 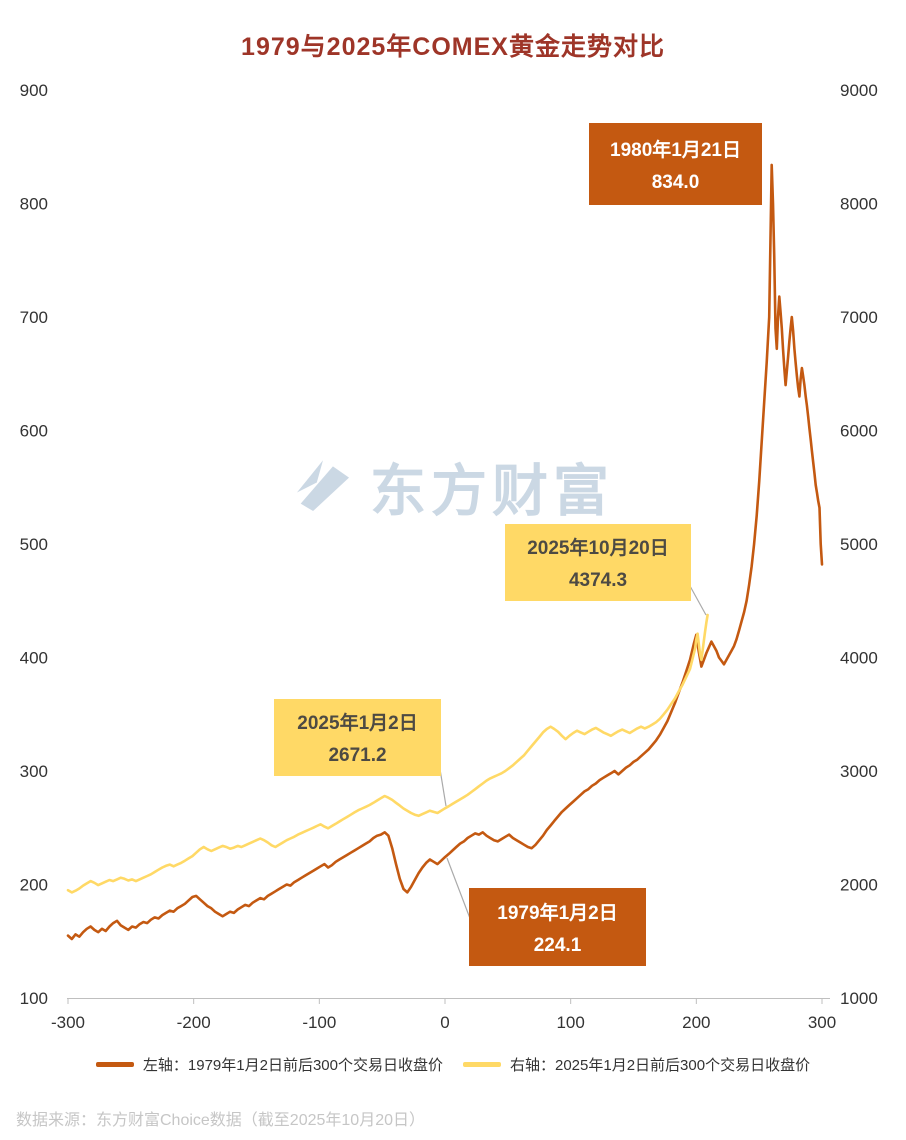 I want to click on legend-label-2025: 右轴：2025年1月2日前后300个交易日收盘价, so click(x=660, y=1065).